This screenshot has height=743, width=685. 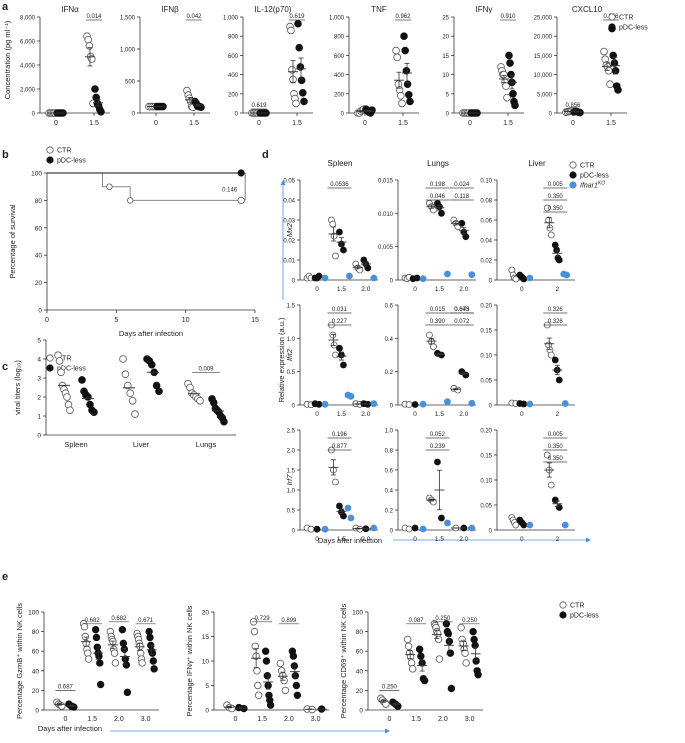 What do you see at coordinates (50, 358) in the screenshot?
I see `c-legend-ctr-marker` at bounding box center [50, 358].